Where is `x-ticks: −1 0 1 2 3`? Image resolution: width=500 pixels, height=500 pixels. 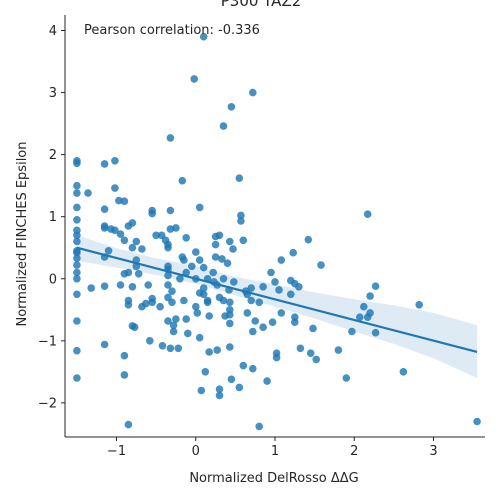
x-ticks: −1 0 1 2 3 is located at coordinates (272, 448).